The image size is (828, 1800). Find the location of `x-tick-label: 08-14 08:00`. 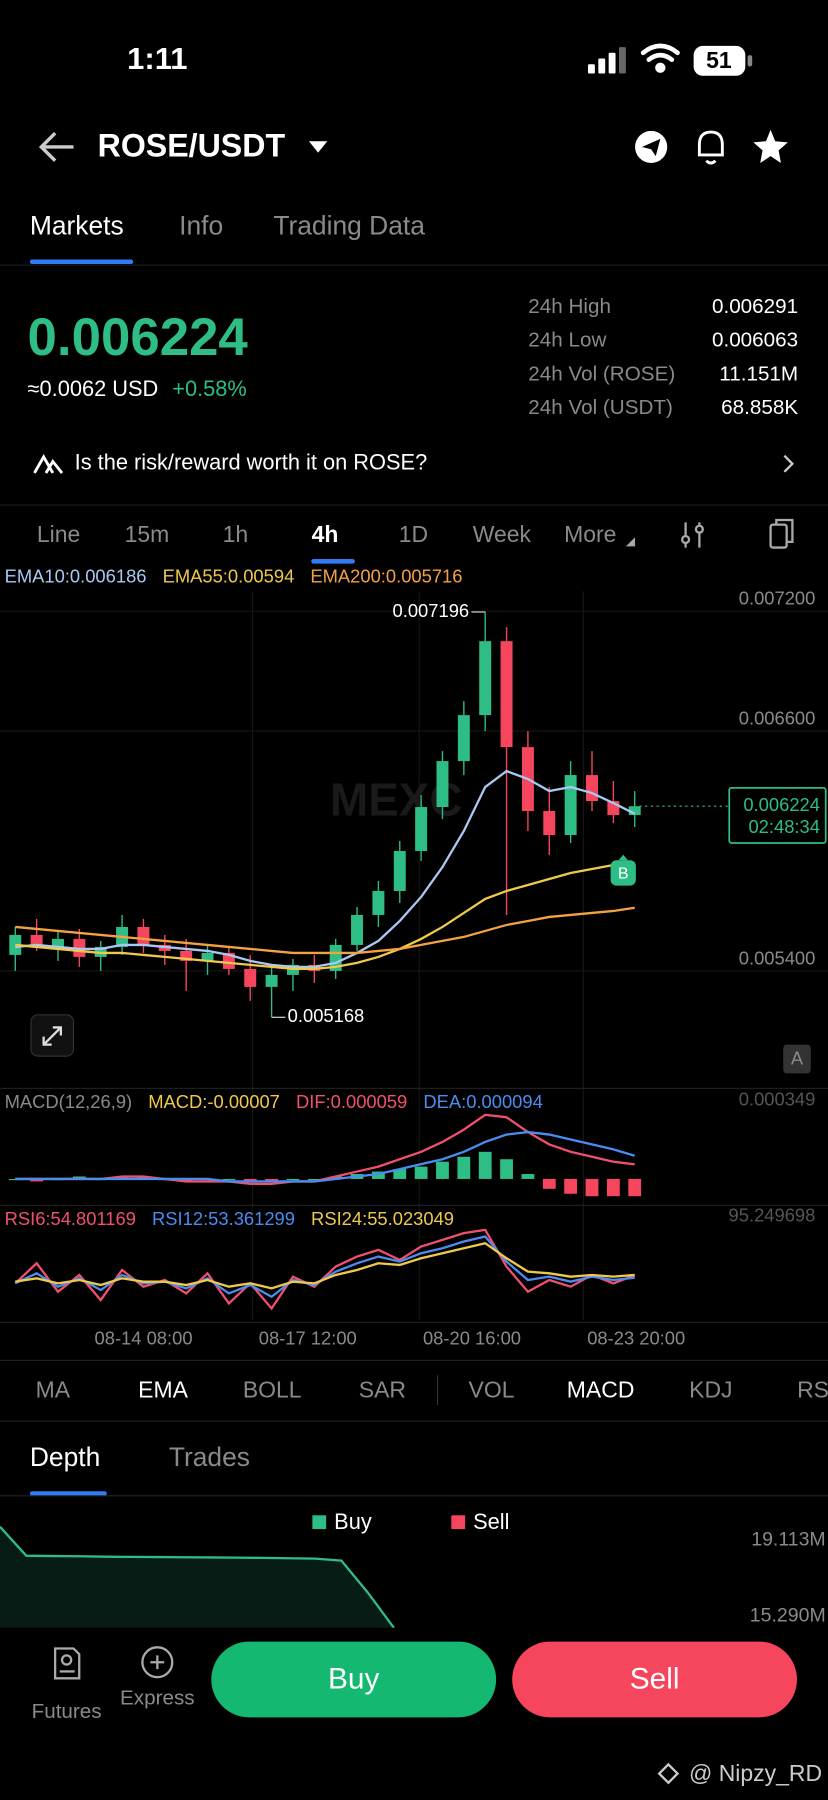

x-tick-label: 08-14 08:00 is located at coordinates (144, 1338).